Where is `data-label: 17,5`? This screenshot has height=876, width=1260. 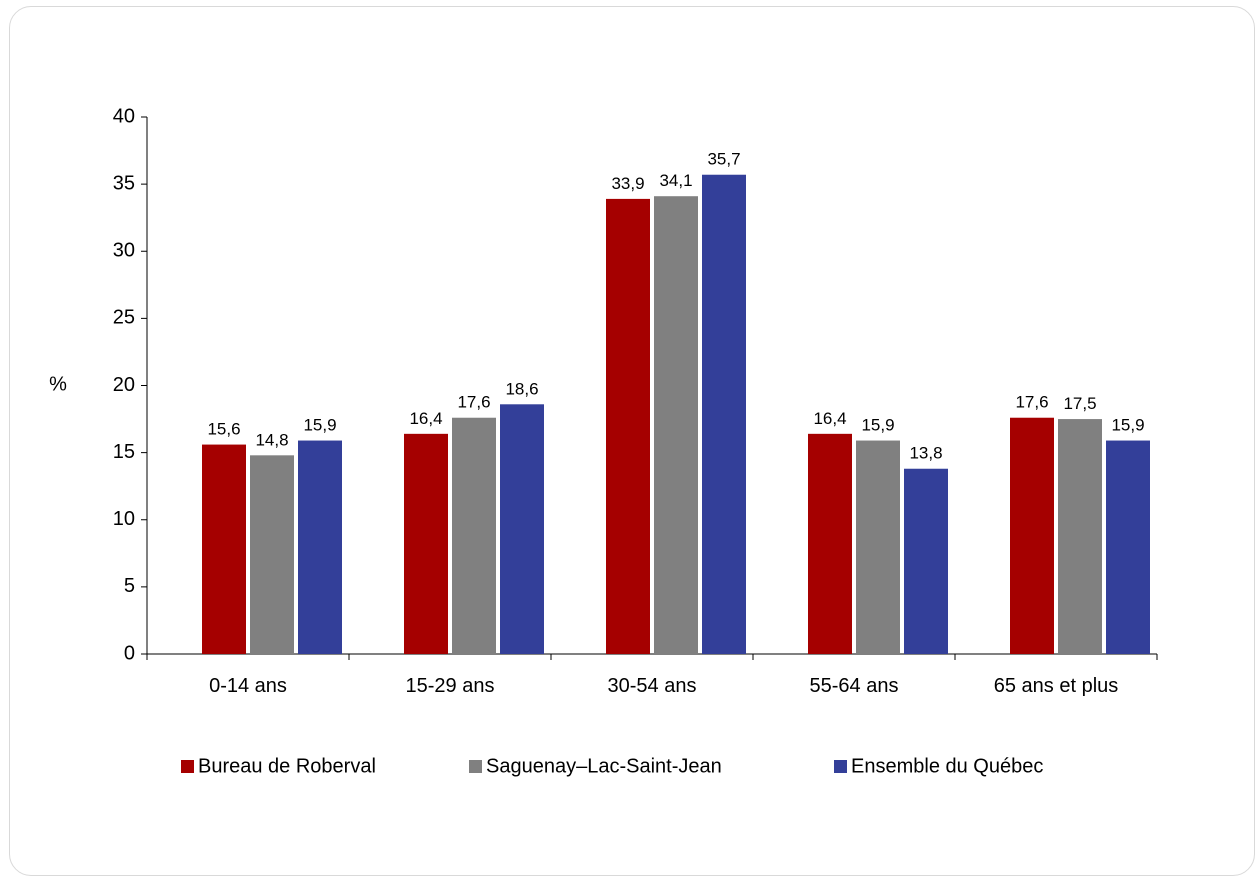
data-label: 17,5 is located at coordinates (1079, 403).